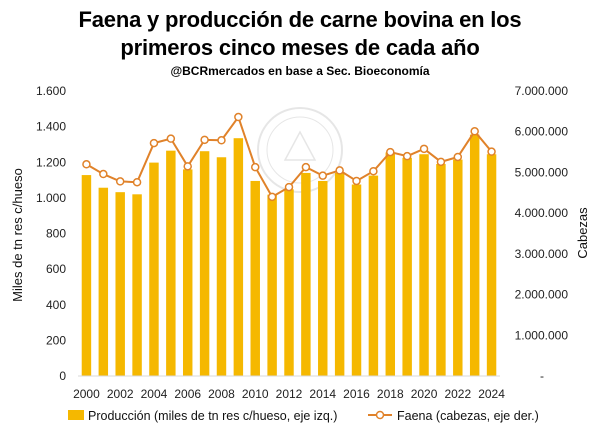 The width and height of the screenshot is (600, 435). Describe the element at coordinates (542, 172) in the screenshot. I see `y-right-tick-label: 5.000.000` at that location.